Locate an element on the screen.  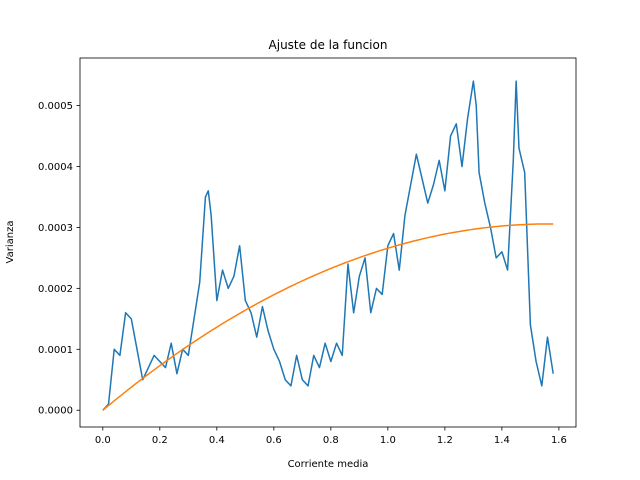
x-tick-label: 0.2 is located at coordinates (160, 440).